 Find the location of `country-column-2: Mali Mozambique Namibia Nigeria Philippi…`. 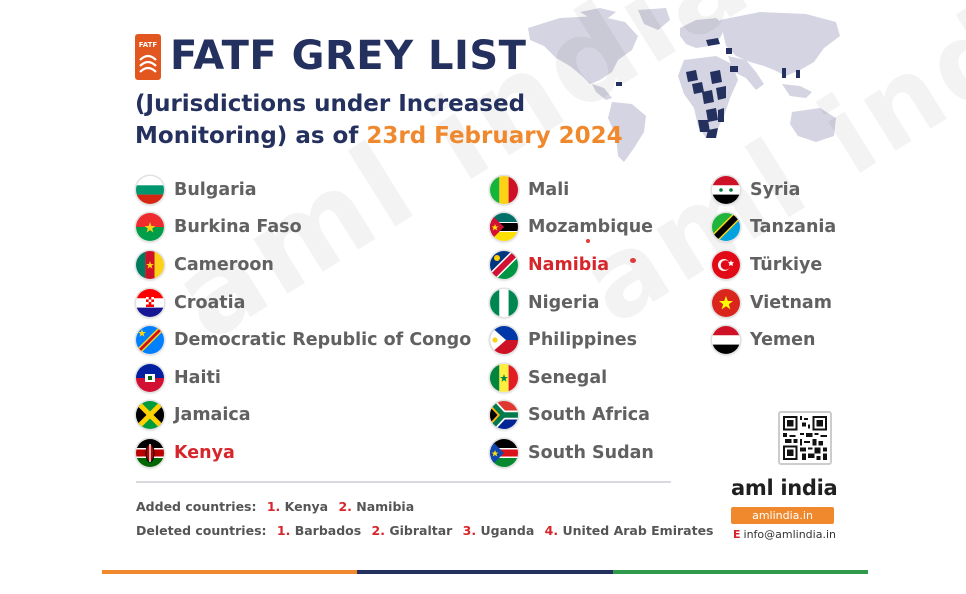

country-column-2: Mali Mozambique Namibia Nigeria Philippi… is located at coordinates (572, 321).